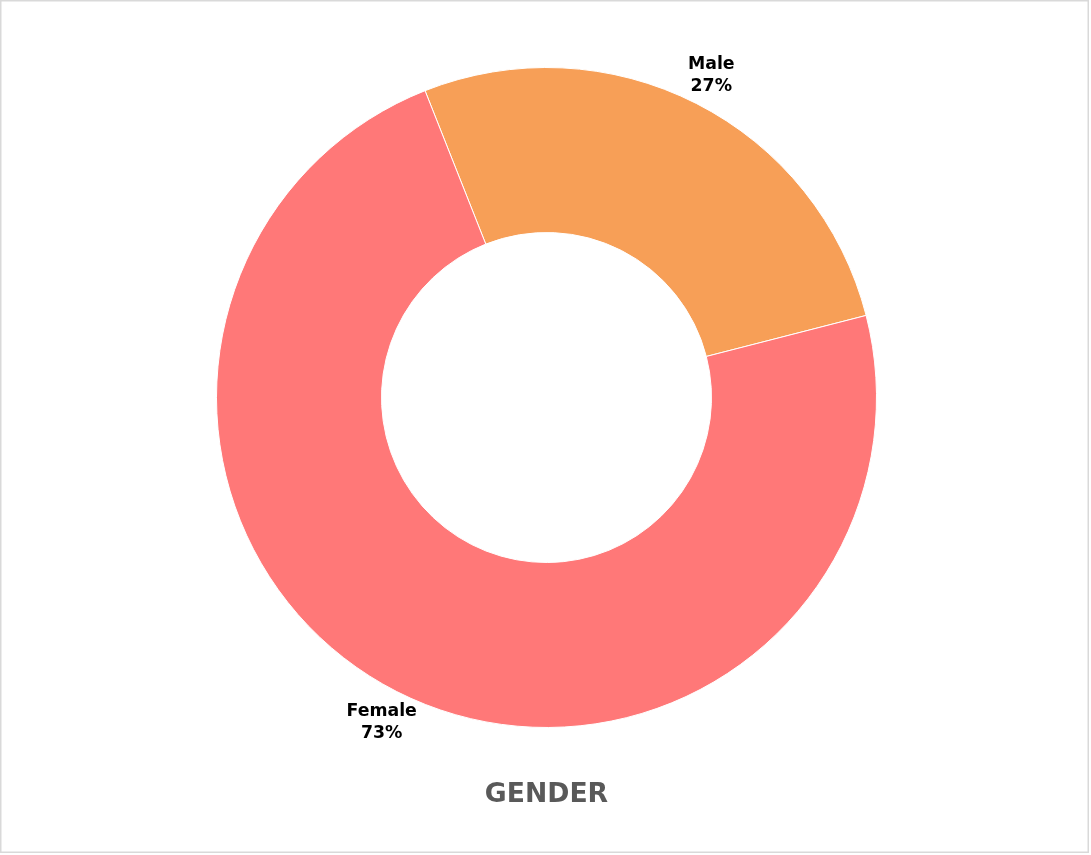 This screenshot has width=1091, height=855. I want to click on data-label: 27%, so click(711, 85).